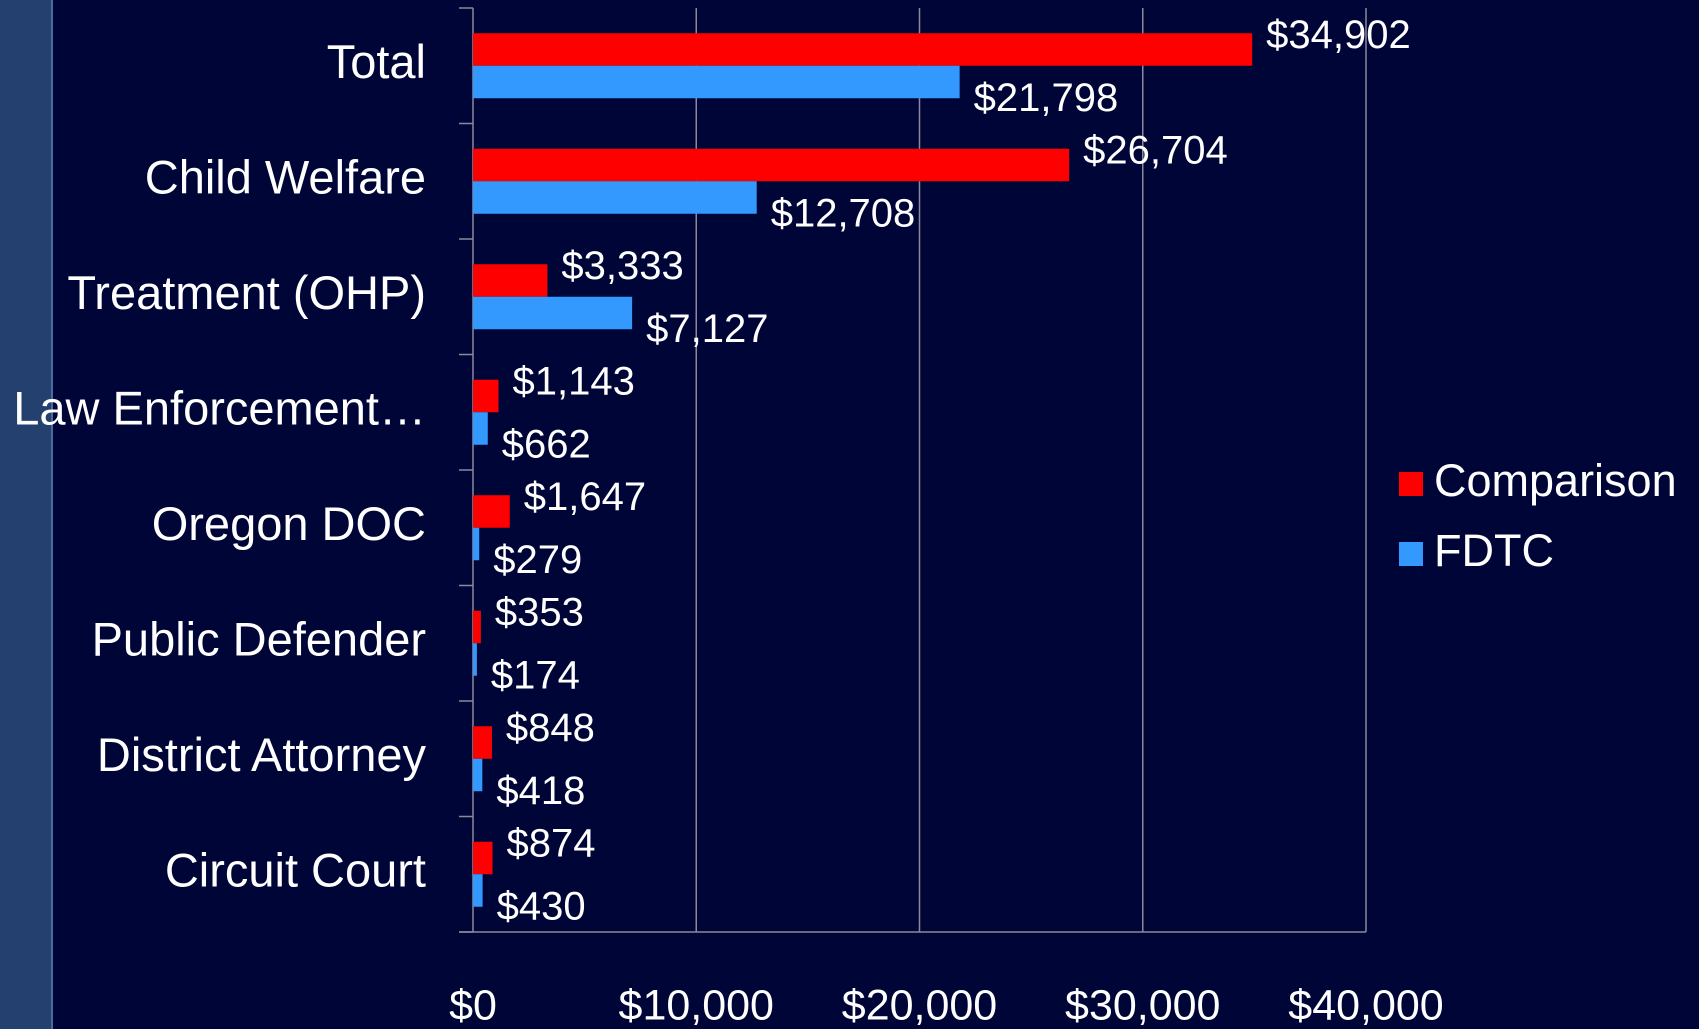 The width and height of the screenshot is (1699, 1029). I want to click on y-tick-label: Oregon DOC, so click(289, 523).